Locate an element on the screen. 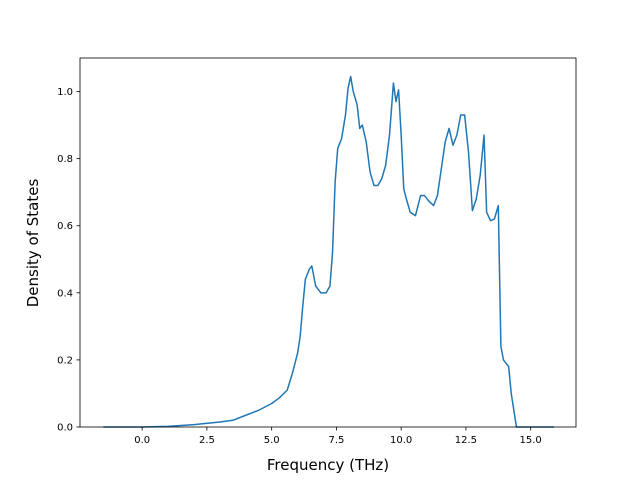 The height and width of the screenshot is (480, 640). y-tick-label: 0.2 is located at coordinates (65, 360).